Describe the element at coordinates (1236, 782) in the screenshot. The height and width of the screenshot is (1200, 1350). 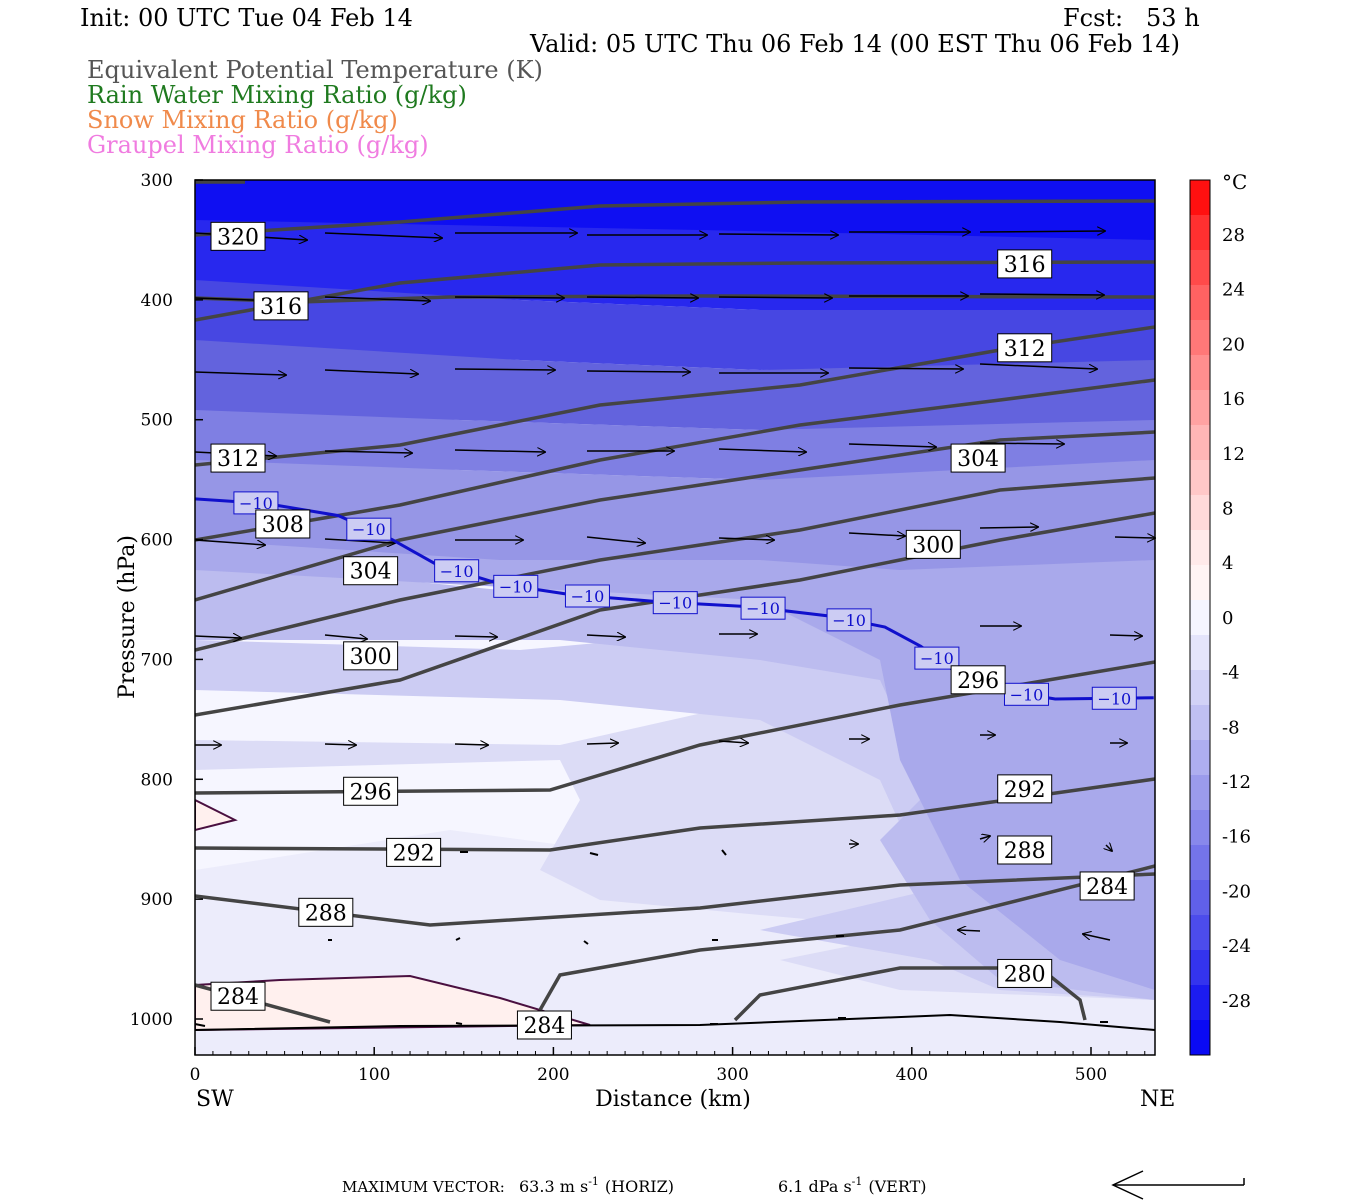
I see `colorbar-tick-label: -12` at that location.